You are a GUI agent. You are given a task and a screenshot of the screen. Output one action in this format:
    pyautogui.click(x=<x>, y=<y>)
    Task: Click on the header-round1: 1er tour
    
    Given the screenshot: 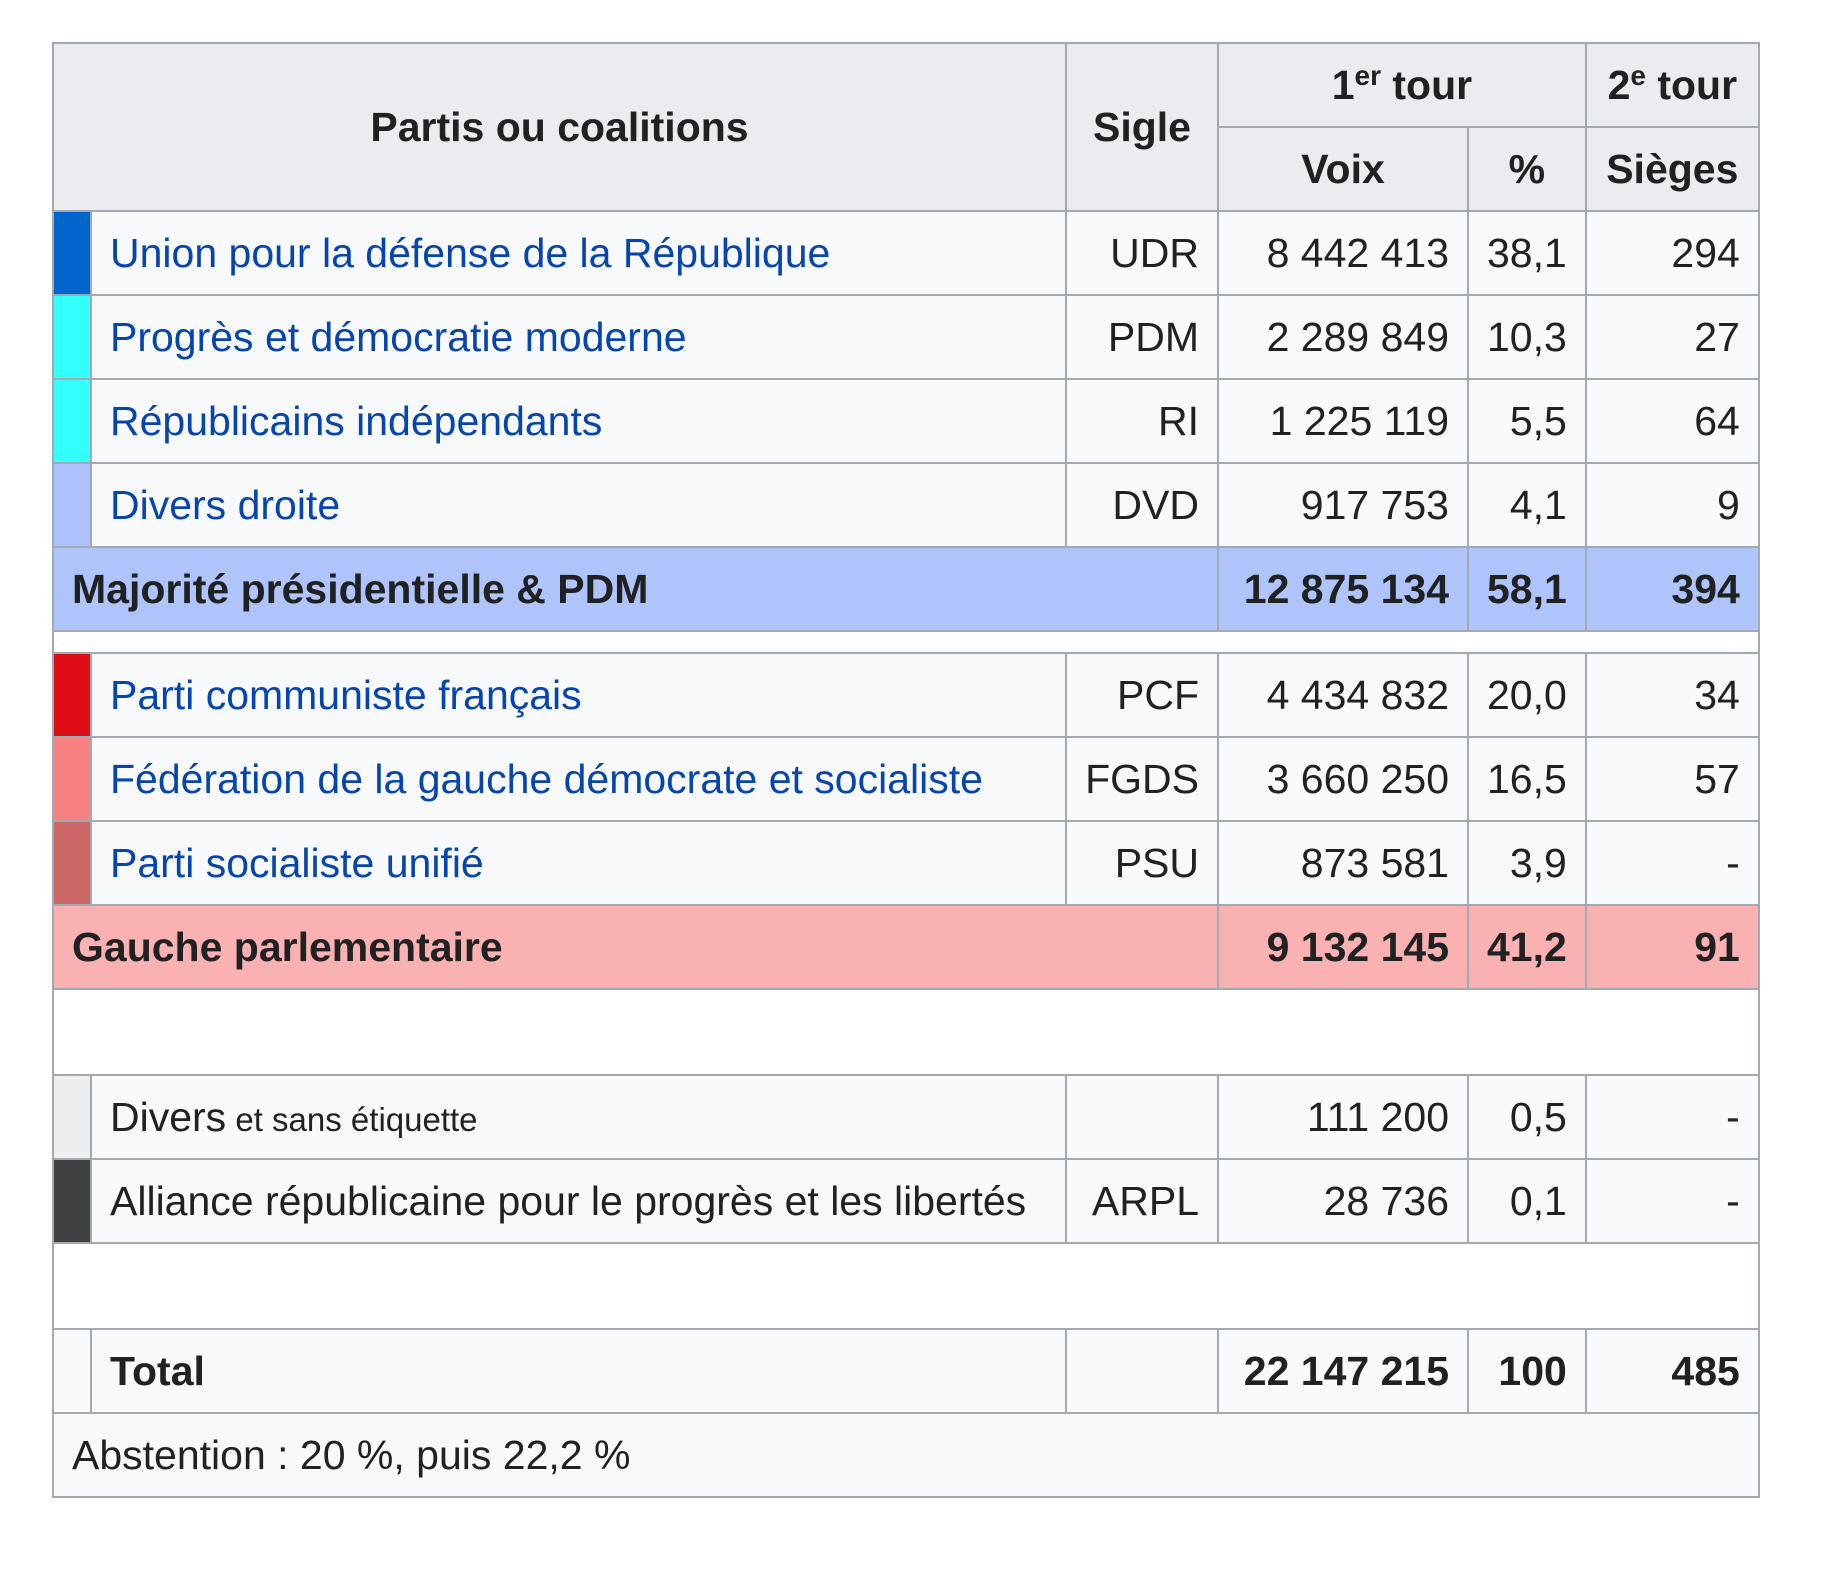 What is the action you would take?
    pyautogui.click(x=1402, y=85)
    